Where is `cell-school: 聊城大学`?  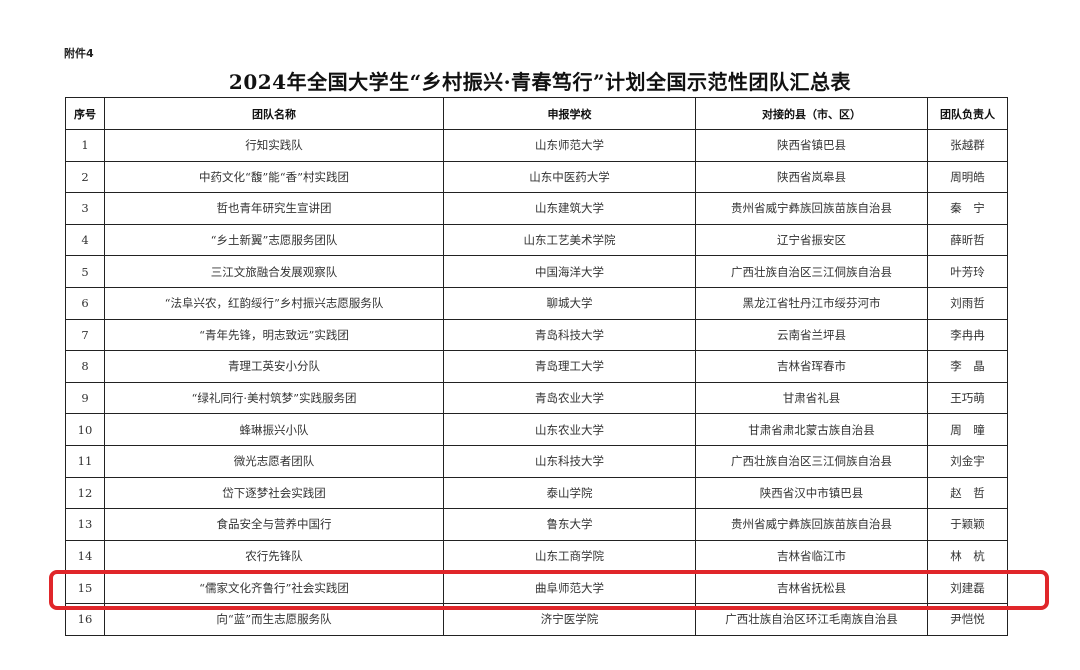
cell-school: 聊城大学 is located at coordinates (569, 303).